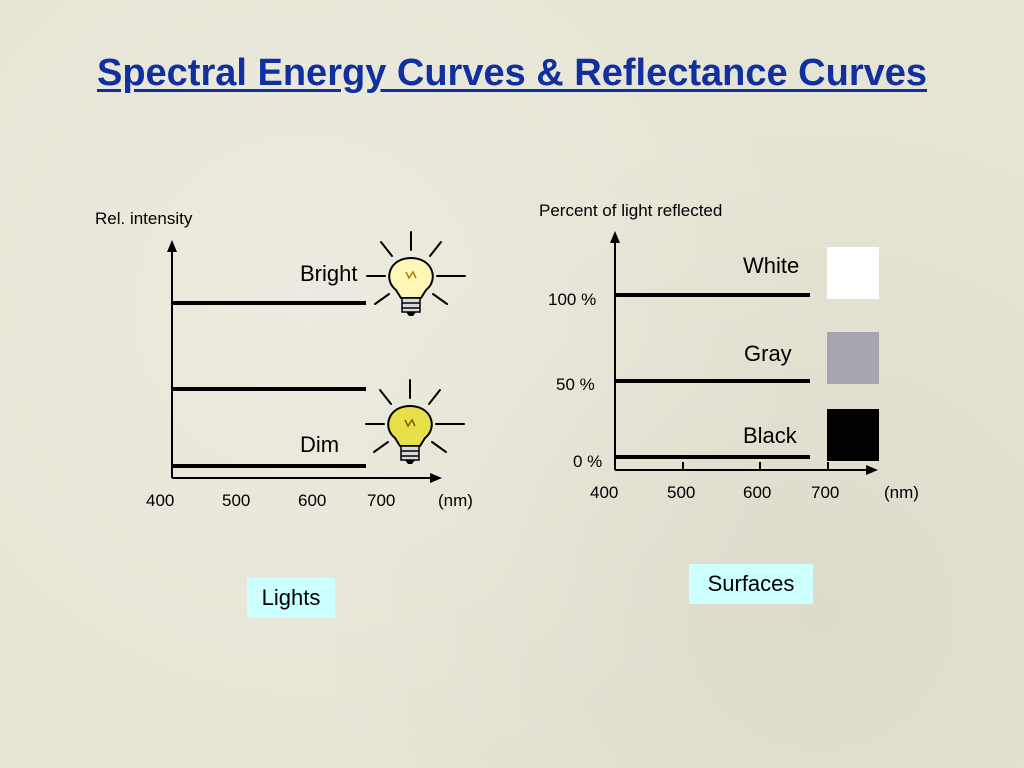 This screenshot has width=1024, height=768. I want to click on lights-caption: Lights, so click(291, 598).